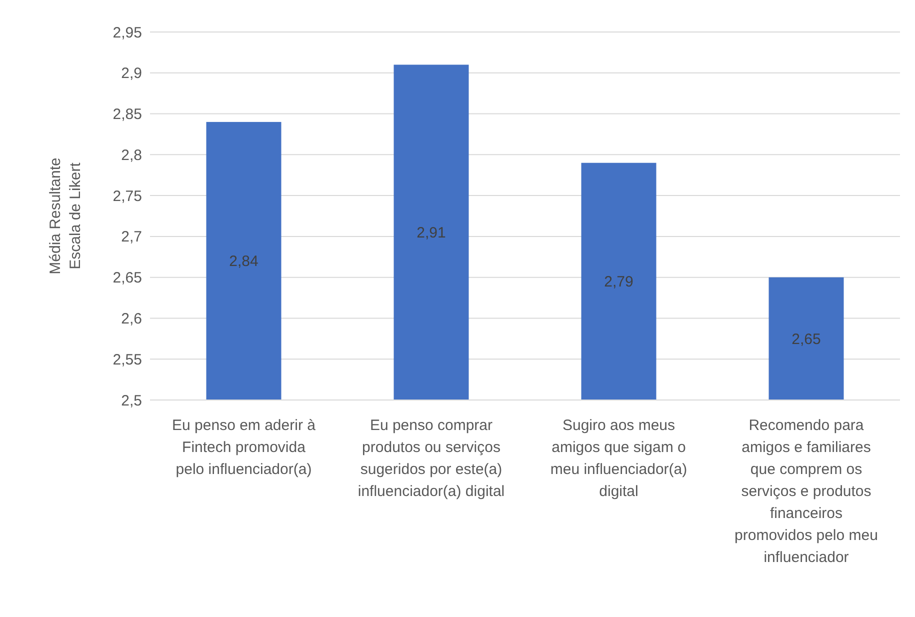  Describe the element at coordinates (431, 458) in the screenshot. I see `x-tick-label: Eu penso comprar produtos ou serviços sugeridos por este(a) influenciador(a) digital` at that location.